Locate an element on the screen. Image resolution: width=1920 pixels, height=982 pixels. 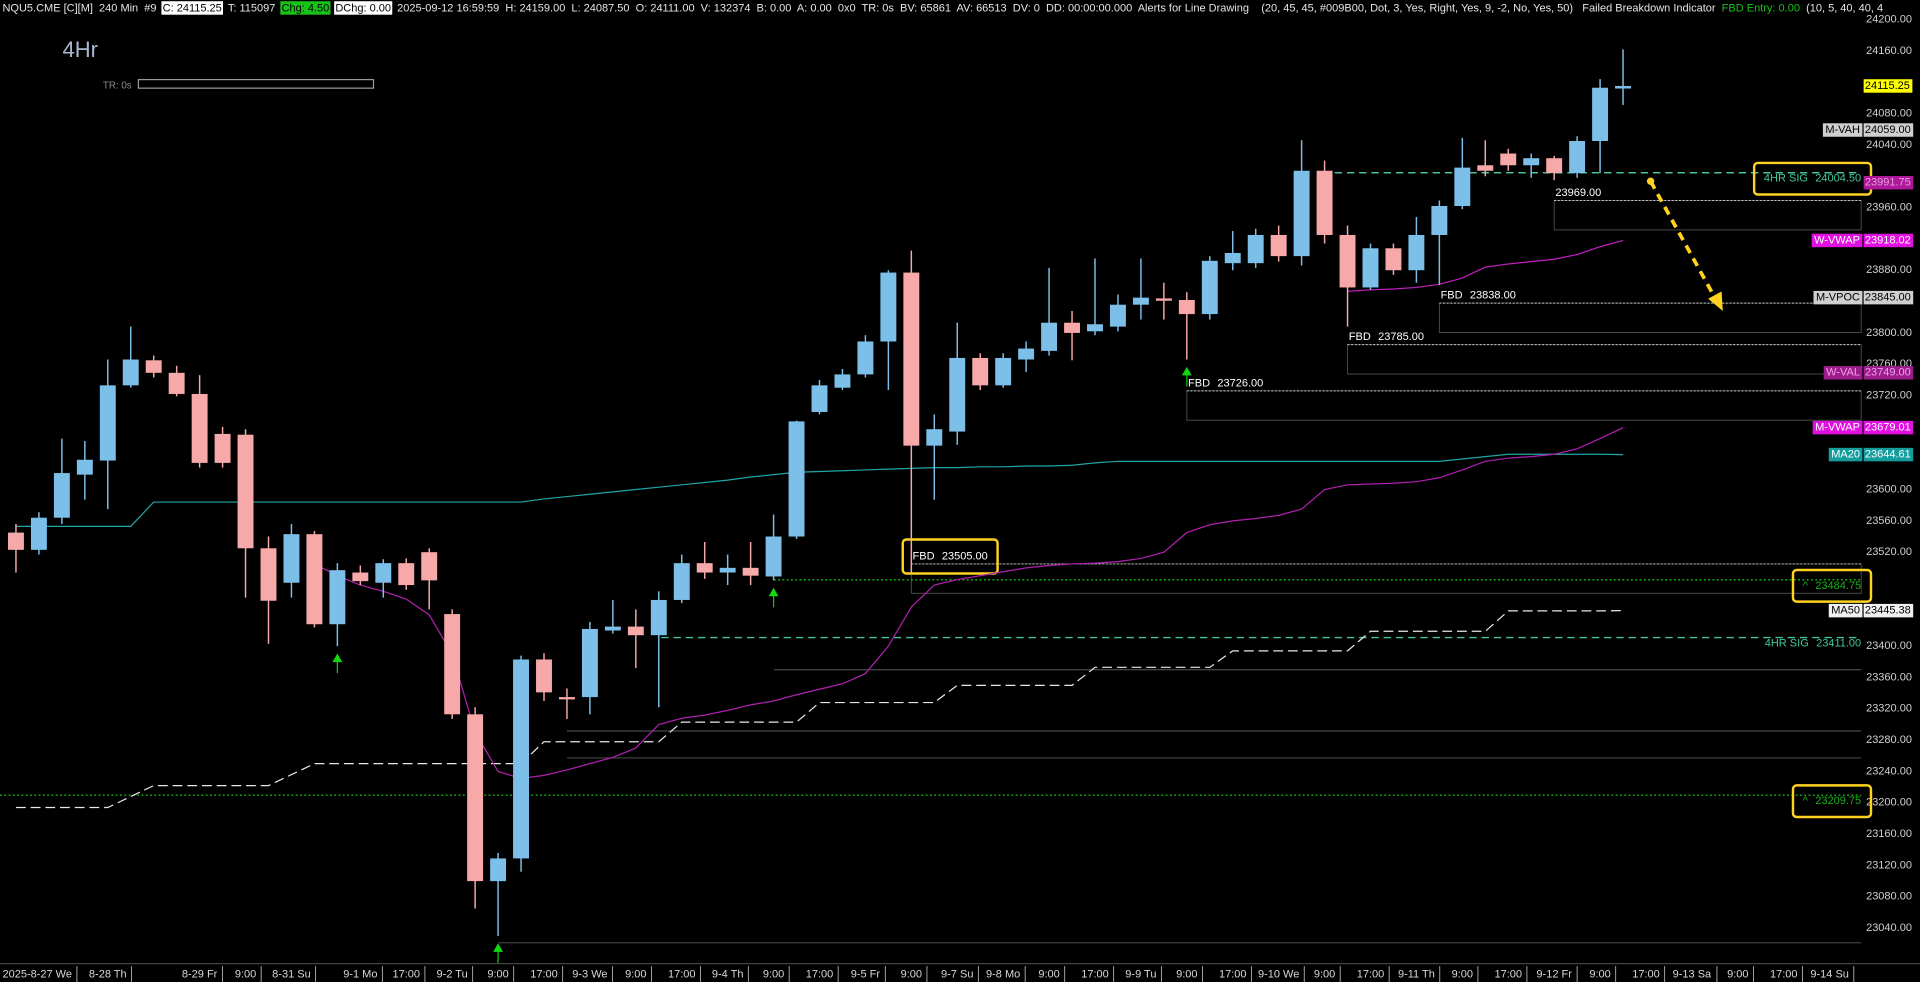
x-tick-label: 9-4 Th is located at coordinates (728, 975).